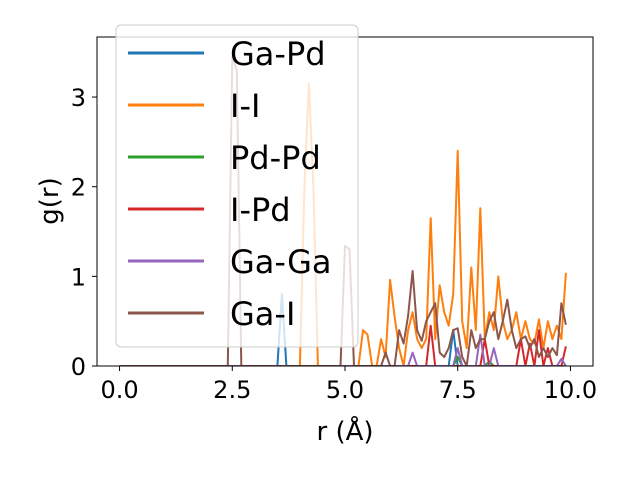 This screenshot has height=480, width=640. I want to click on legend-label: Pd-Pd, so click(275, 158).